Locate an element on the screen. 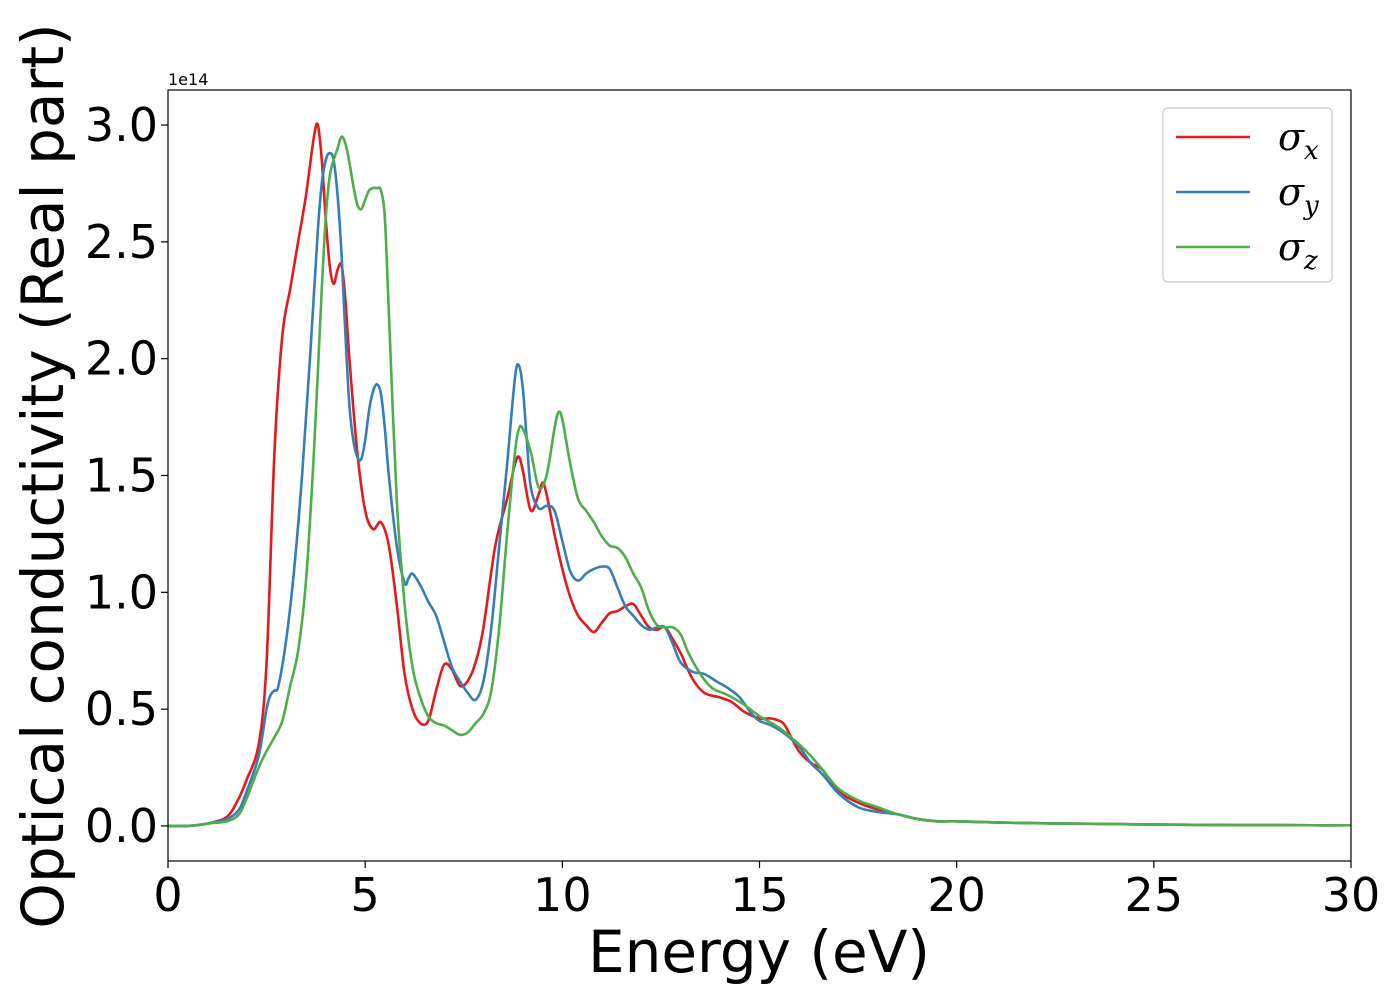  x-tick-label: 30 is located at coordinates (1351, 895).